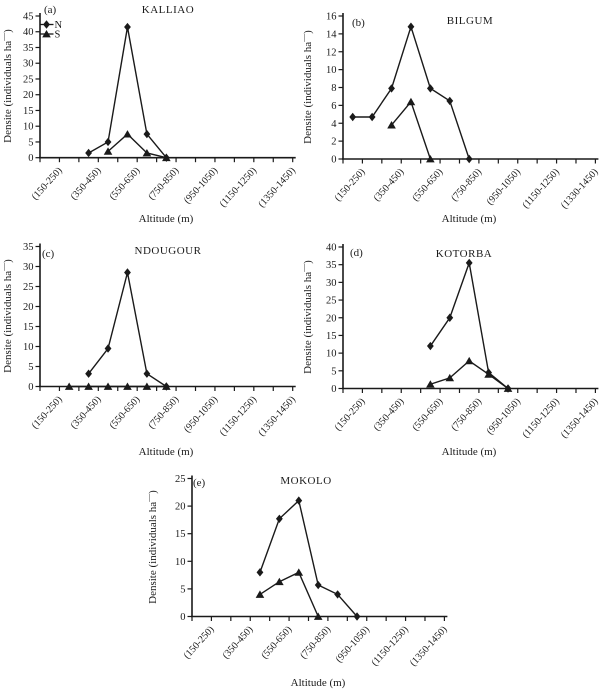 The width and height of the screenshot is (600, 696). Describe the element at coordinates (28, 267) in the screenshot. I see `y-tick-label: 30` at that location.